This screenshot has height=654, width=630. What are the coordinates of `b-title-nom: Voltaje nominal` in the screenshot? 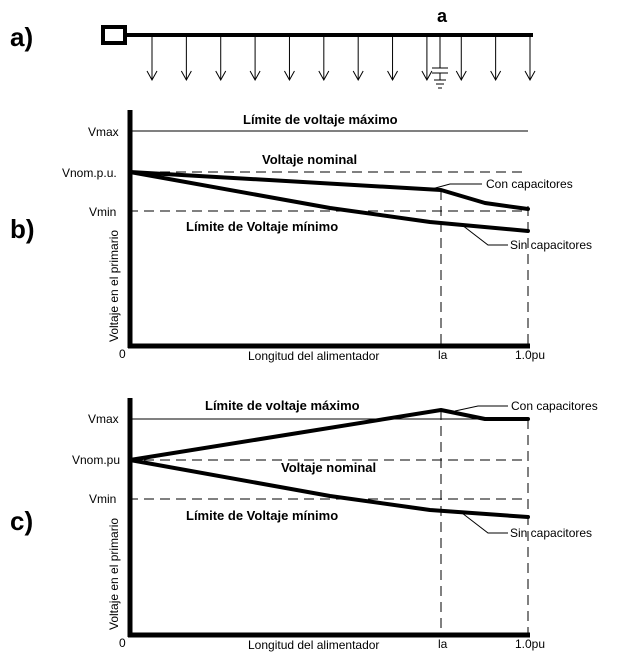 It's located at (309, 159).